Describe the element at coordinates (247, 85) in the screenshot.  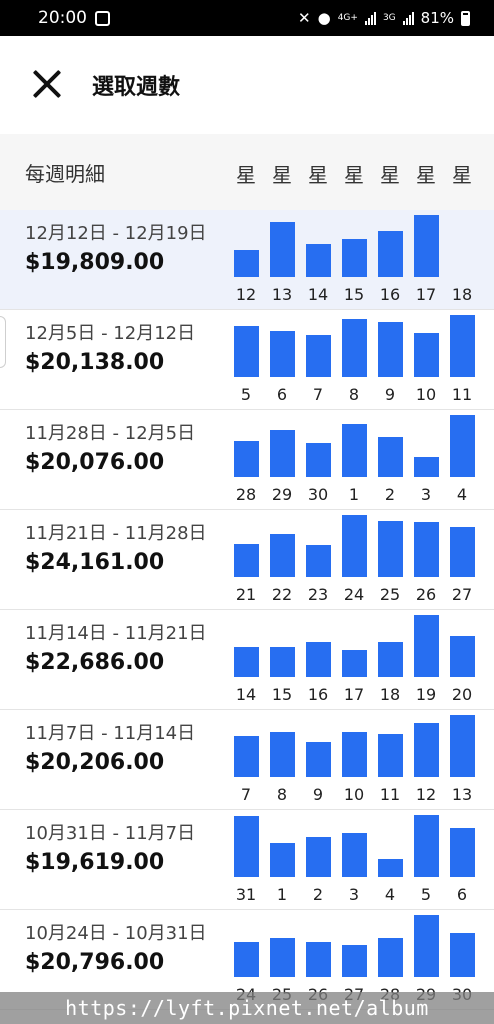
I see `header: 選取週數` at that location.